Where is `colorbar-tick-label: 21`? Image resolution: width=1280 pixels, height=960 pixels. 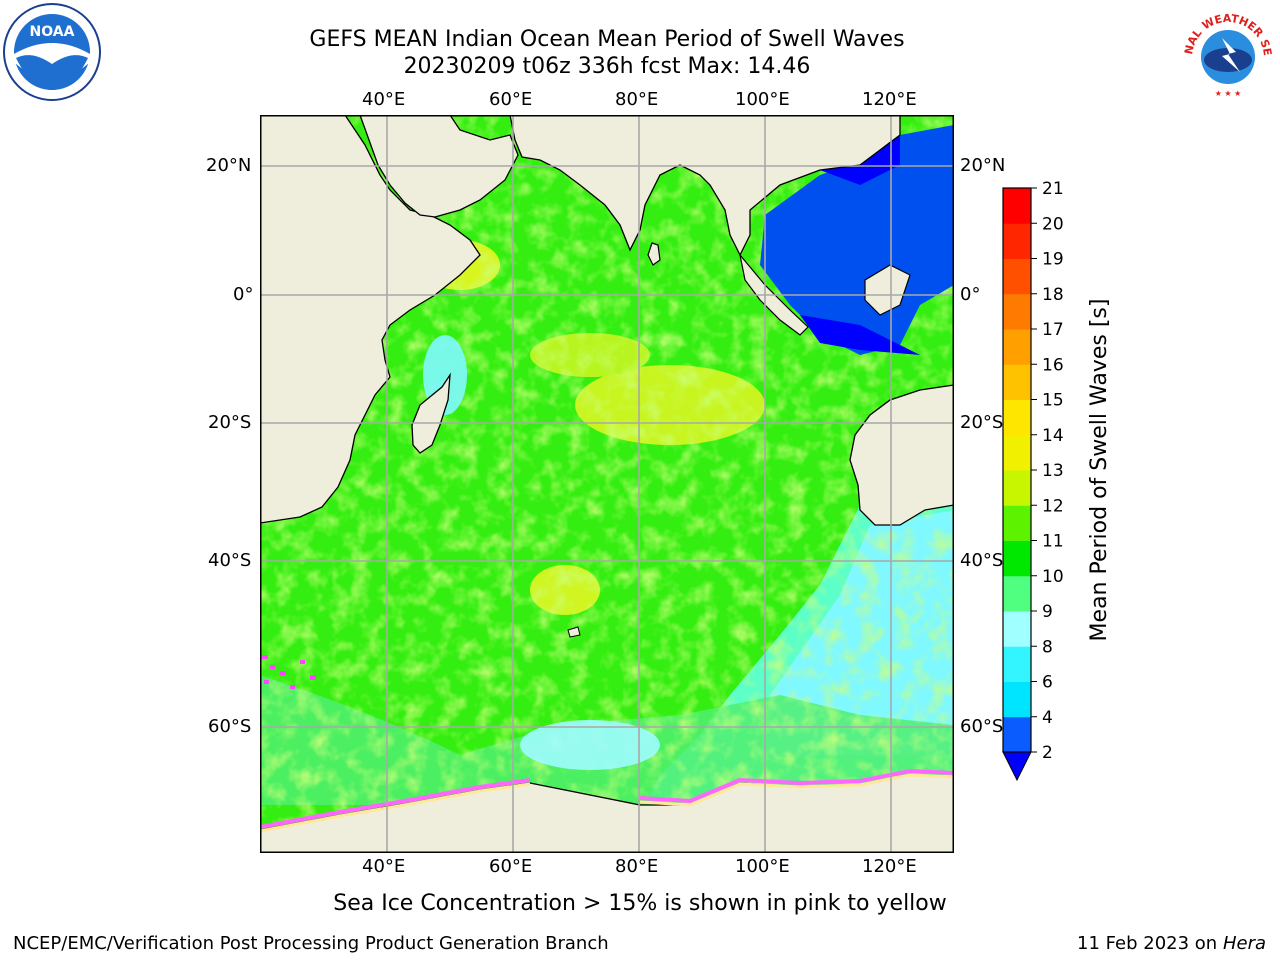
colorbar-tick-label: 21 is located at coordinates (1053, 189).